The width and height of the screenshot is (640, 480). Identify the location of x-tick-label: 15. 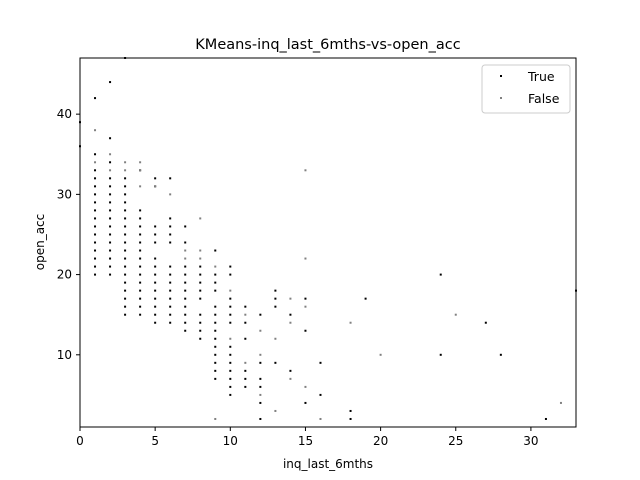
(305, 441).